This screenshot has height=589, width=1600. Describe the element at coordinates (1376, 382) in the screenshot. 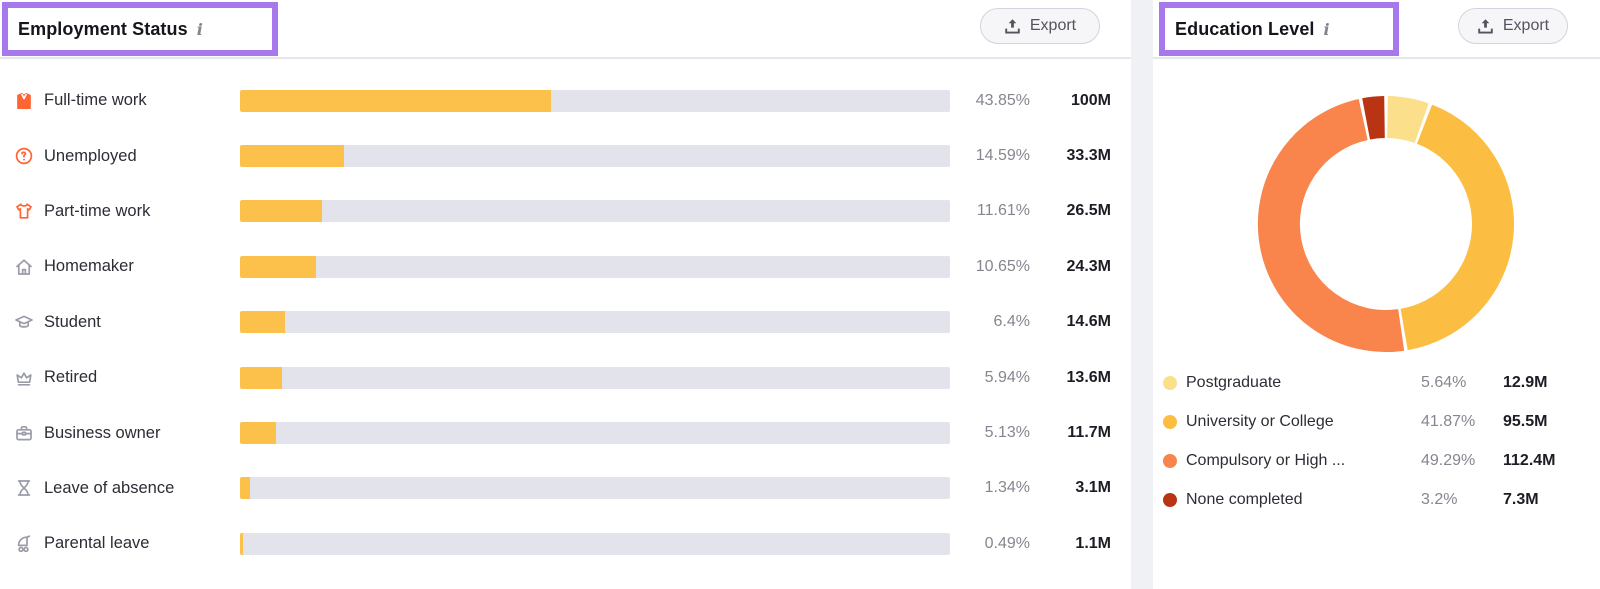

I see `legend-item: Postgraduate 5.64% 12.9M` at that location.